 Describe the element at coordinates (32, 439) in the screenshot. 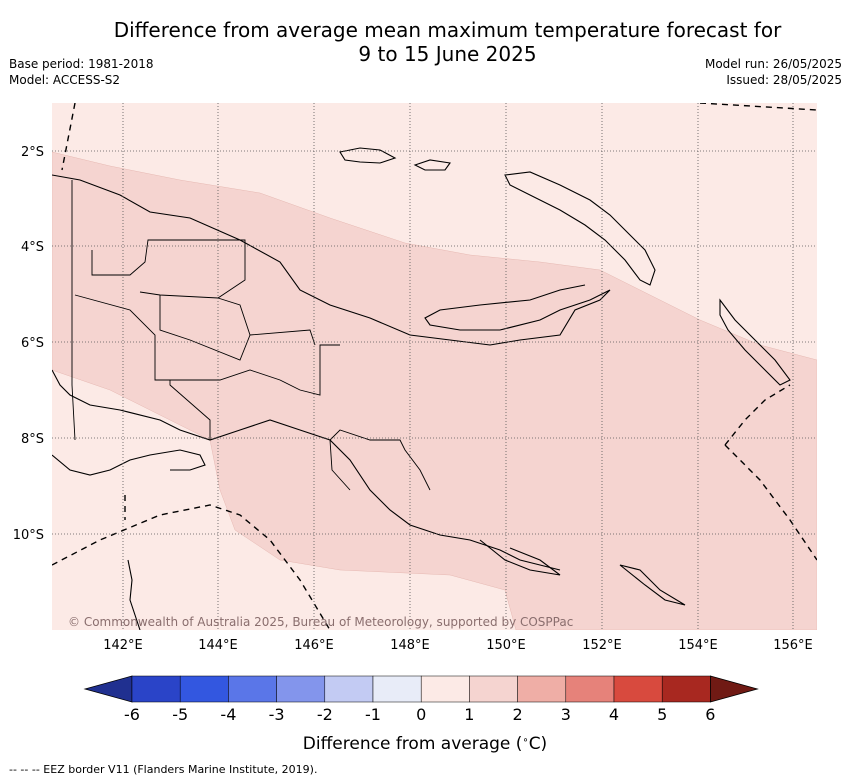

I see `lat-label: 8°S` at that location.